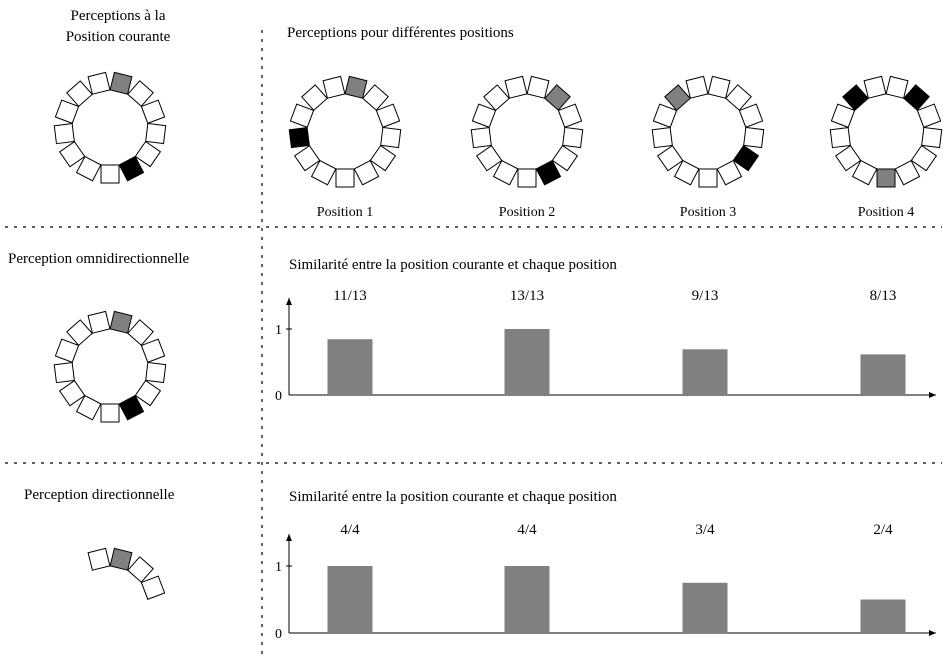 Image resolution: width=947 pixels, height=657 pixels. What do you see at coordinates (278, 634) in the screenshot?
I see `chart-2-ytick-0: 0` at bounding box center [278, 634].